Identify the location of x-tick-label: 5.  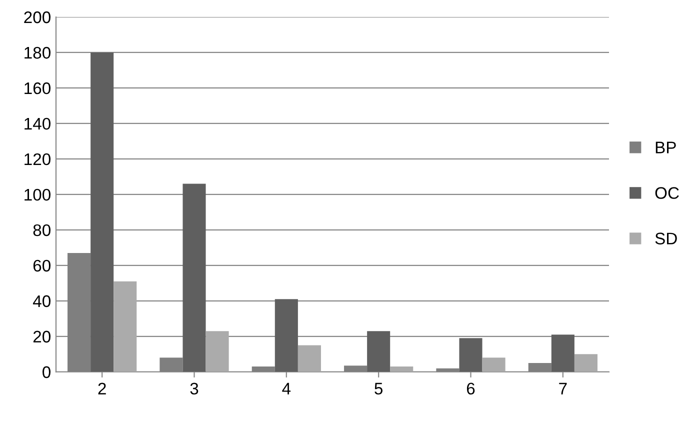
(378, 388).